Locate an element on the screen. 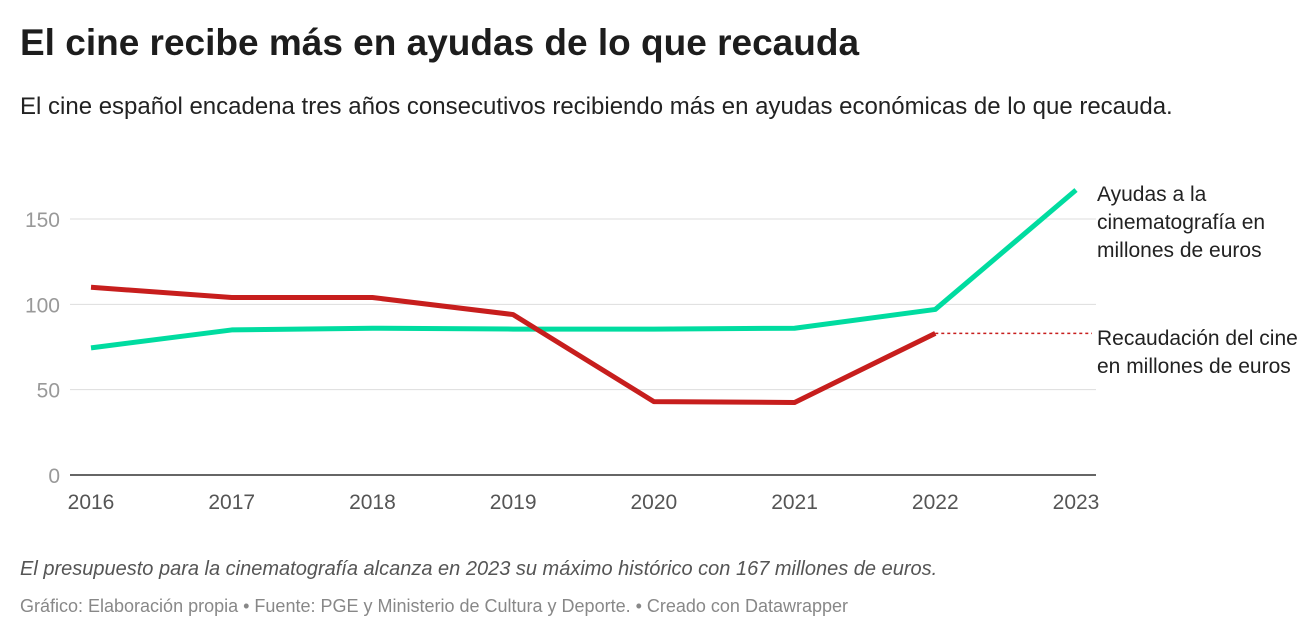 The height and width of the screenshot is (640, 1298). x-tick-label: 2016 is located at coordinates (91, 502).